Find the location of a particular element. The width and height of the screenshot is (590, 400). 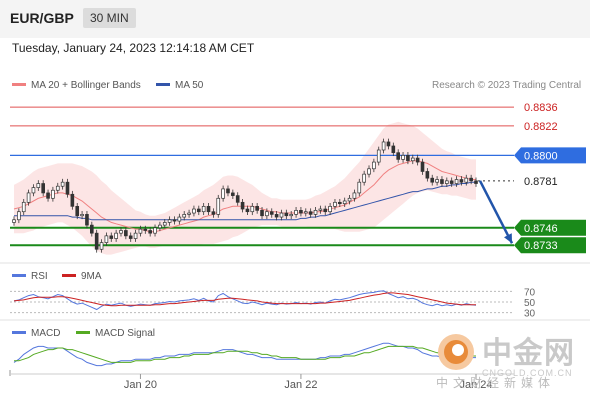

level-tag-0.8800 is located at coordinates (550, 155).